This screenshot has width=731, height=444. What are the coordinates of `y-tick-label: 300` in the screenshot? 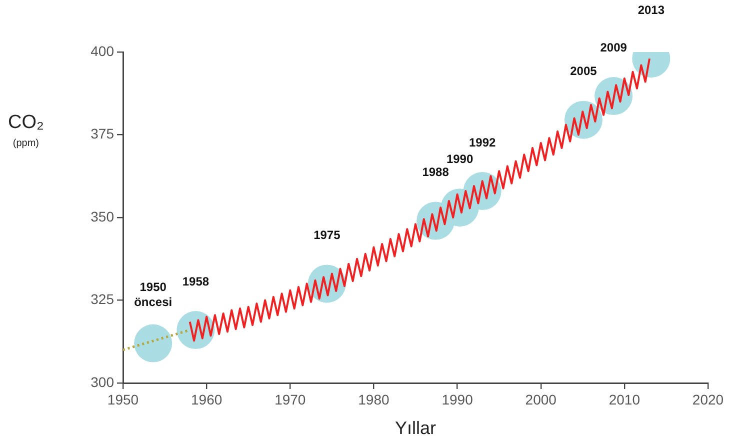 It's located at (102, 382).